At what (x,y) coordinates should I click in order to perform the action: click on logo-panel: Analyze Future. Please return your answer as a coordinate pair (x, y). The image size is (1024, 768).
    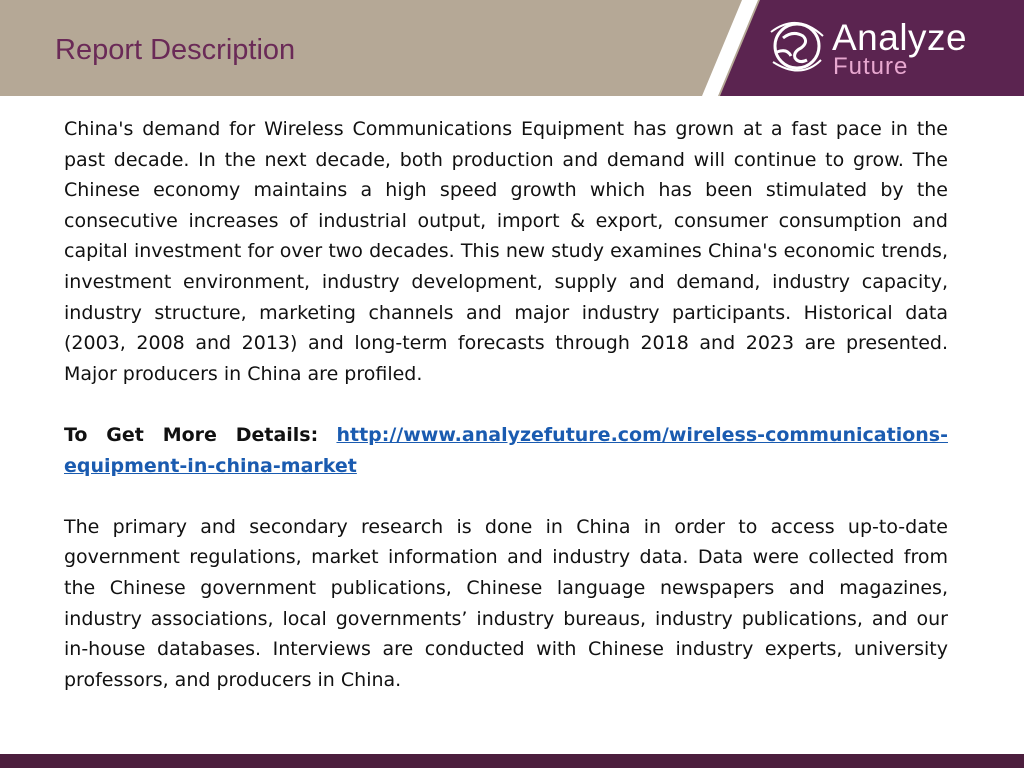
    Looking at the image, I should click on (512, 48).